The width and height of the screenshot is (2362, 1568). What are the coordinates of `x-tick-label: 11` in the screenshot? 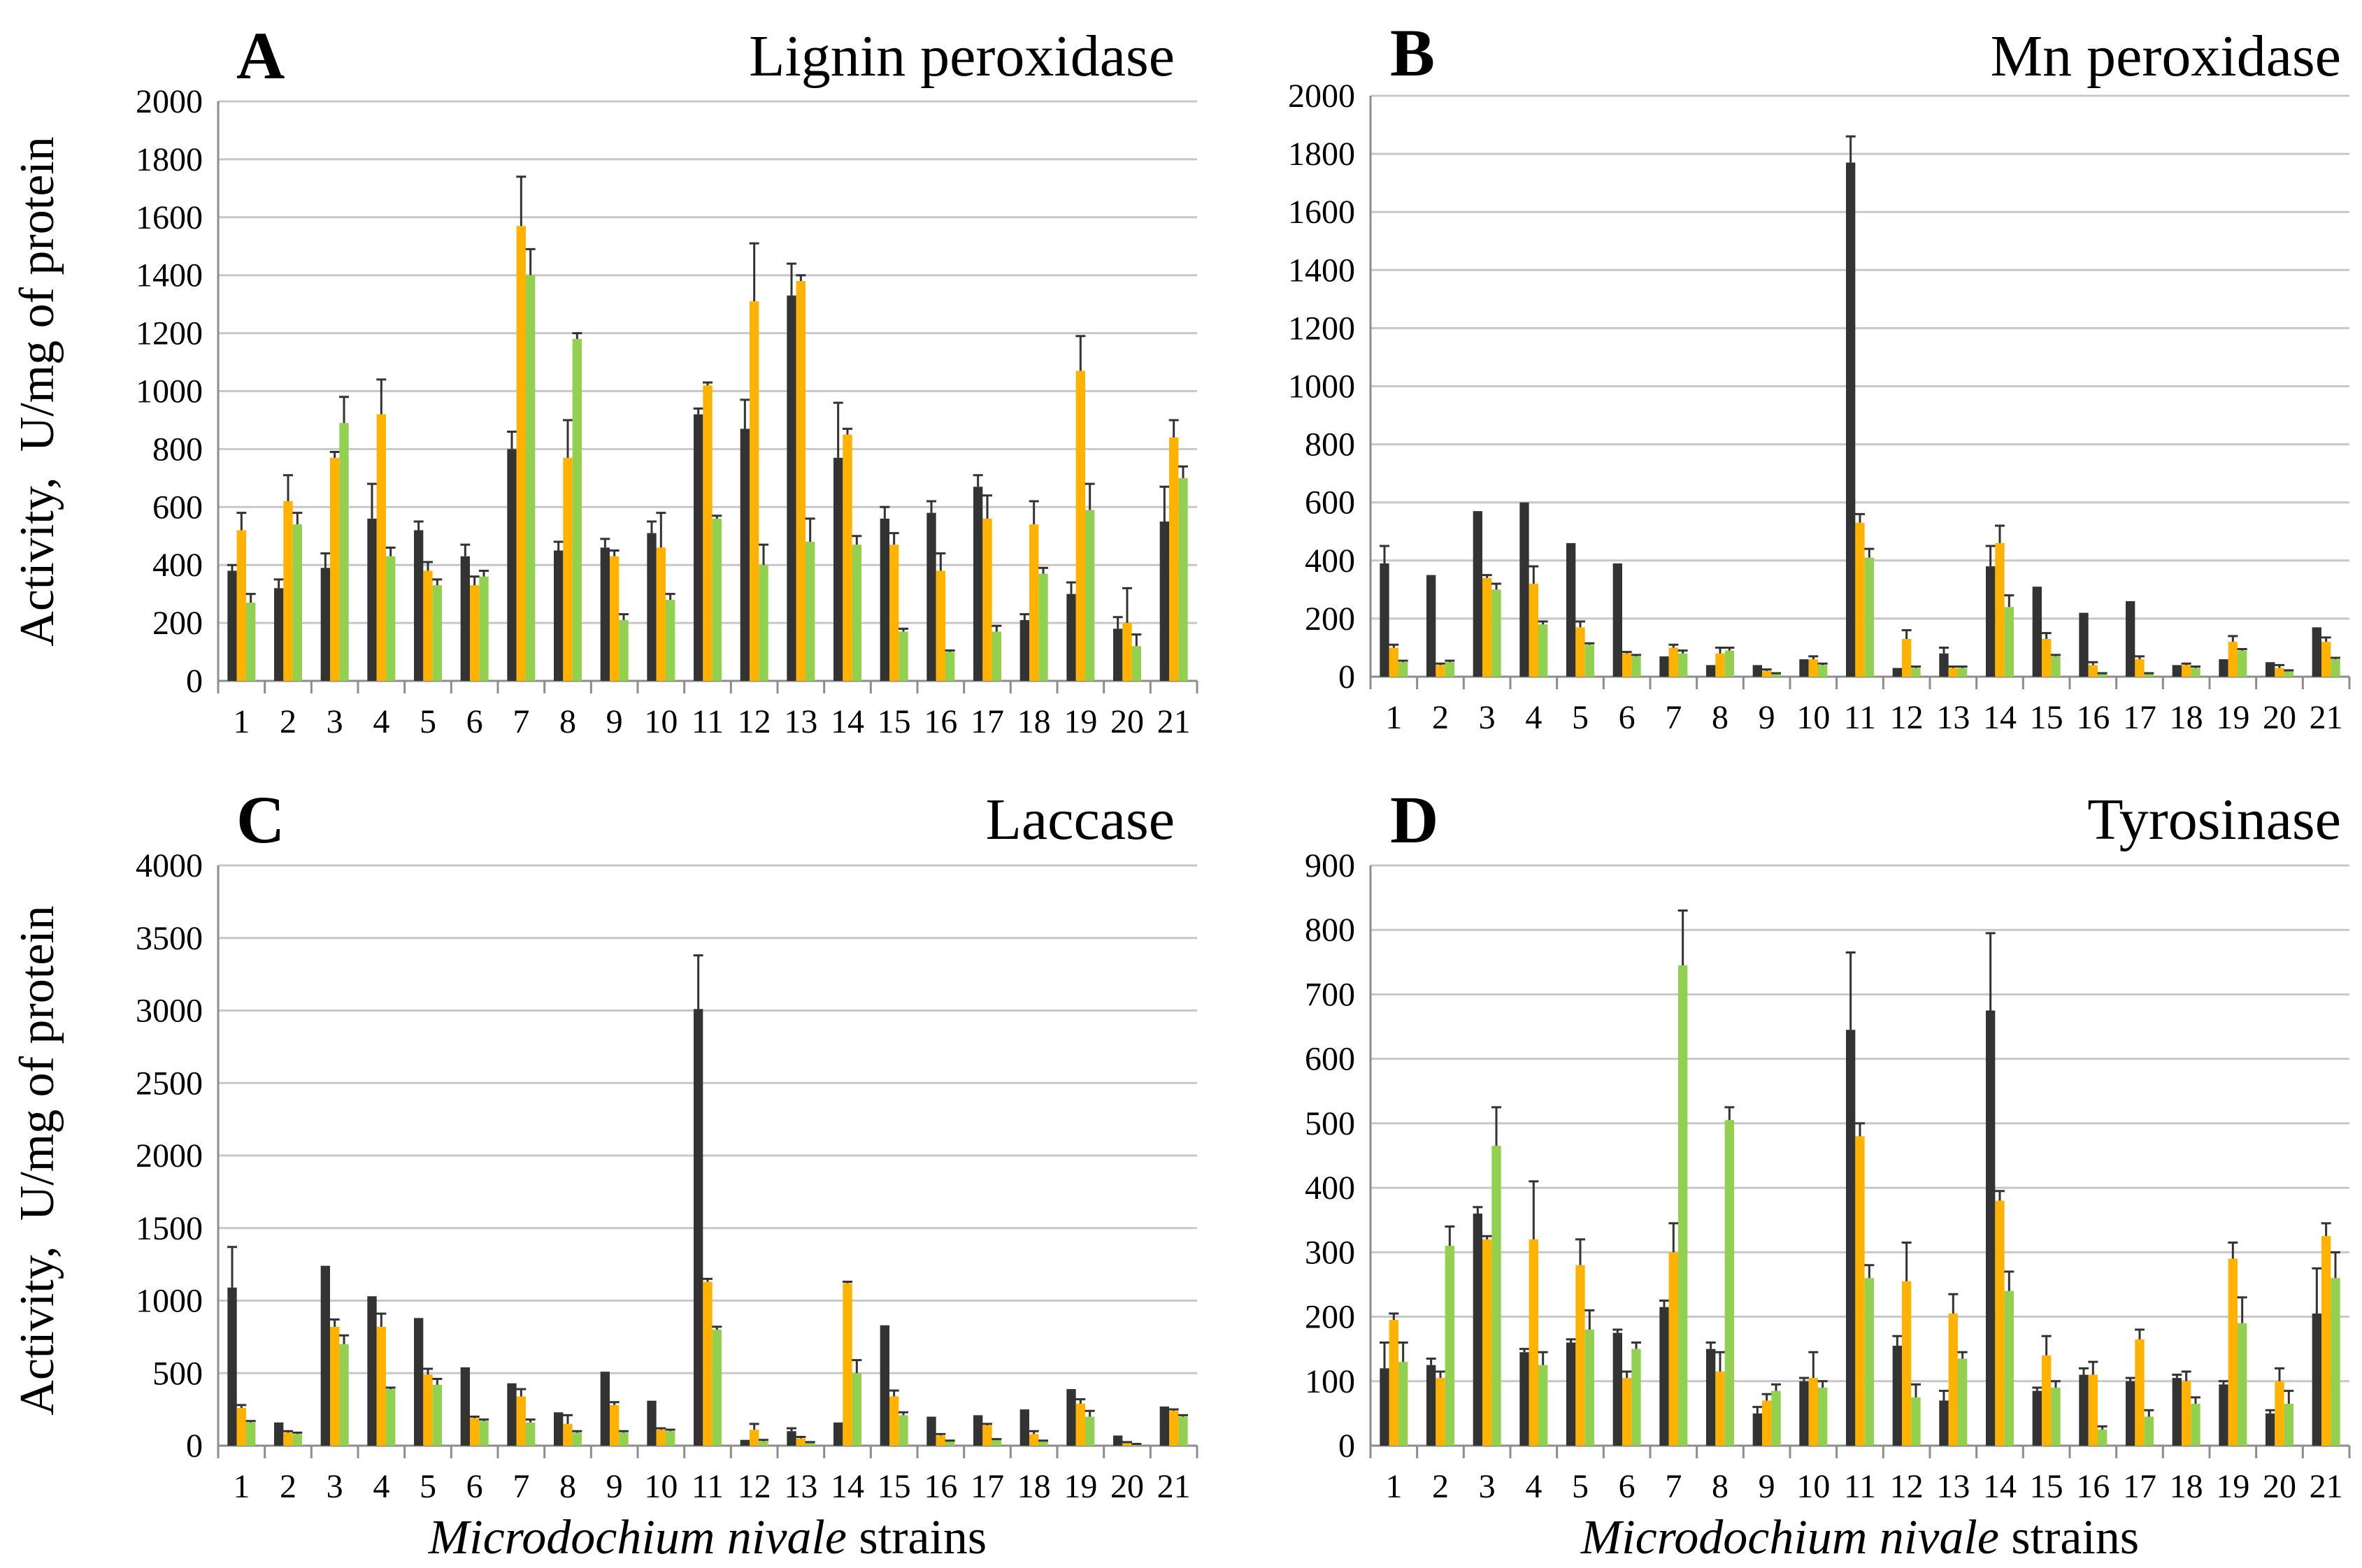 It's located at (1860, 717).